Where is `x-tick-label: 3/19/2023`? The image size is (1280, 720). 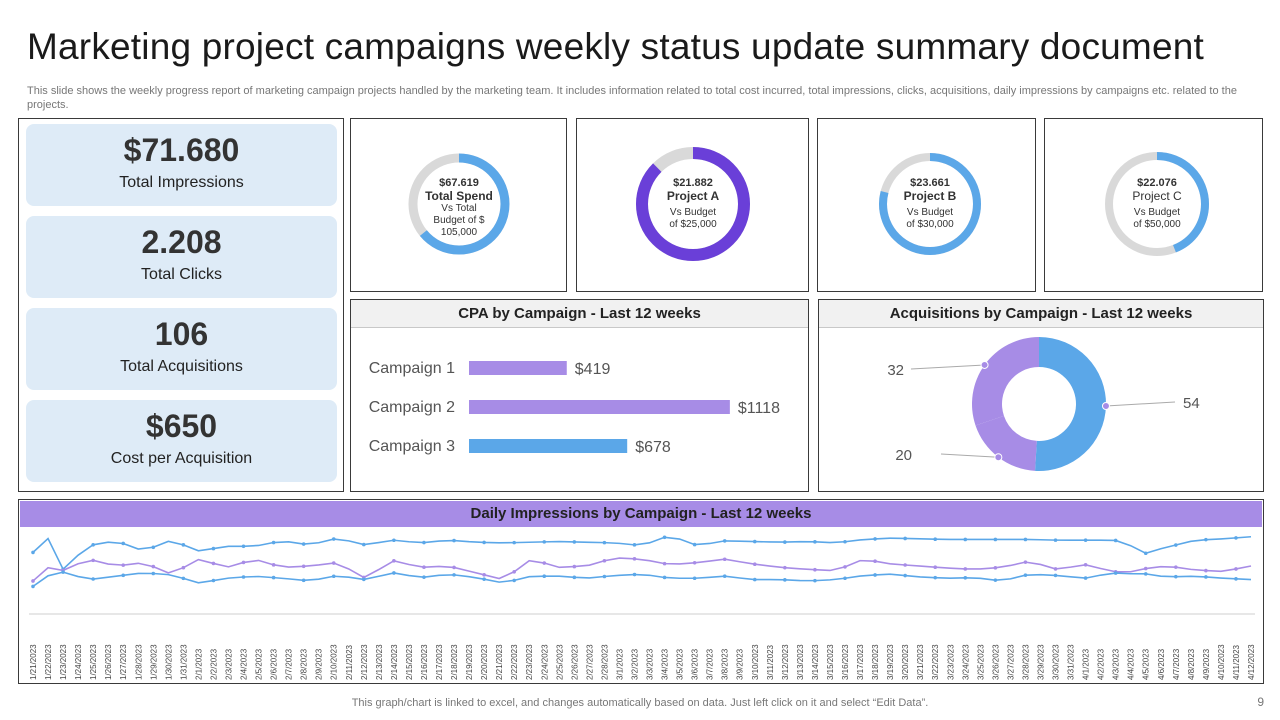
x-tick-label: 3/19/2023 is located at coordinates (890, 662).